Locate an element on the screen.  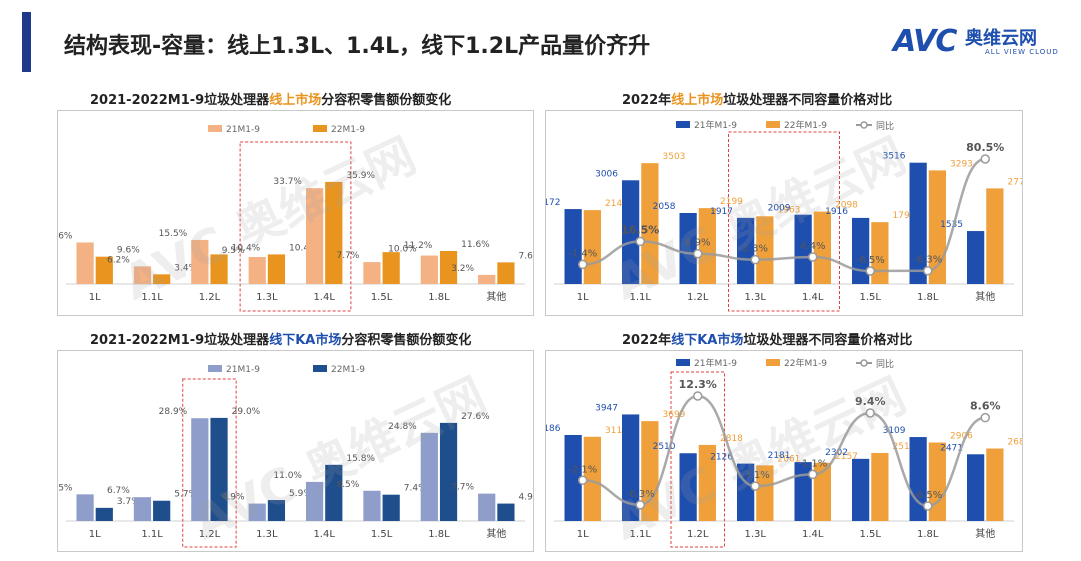
yoy-label: -6.3% is located at coordinates (640, 494).